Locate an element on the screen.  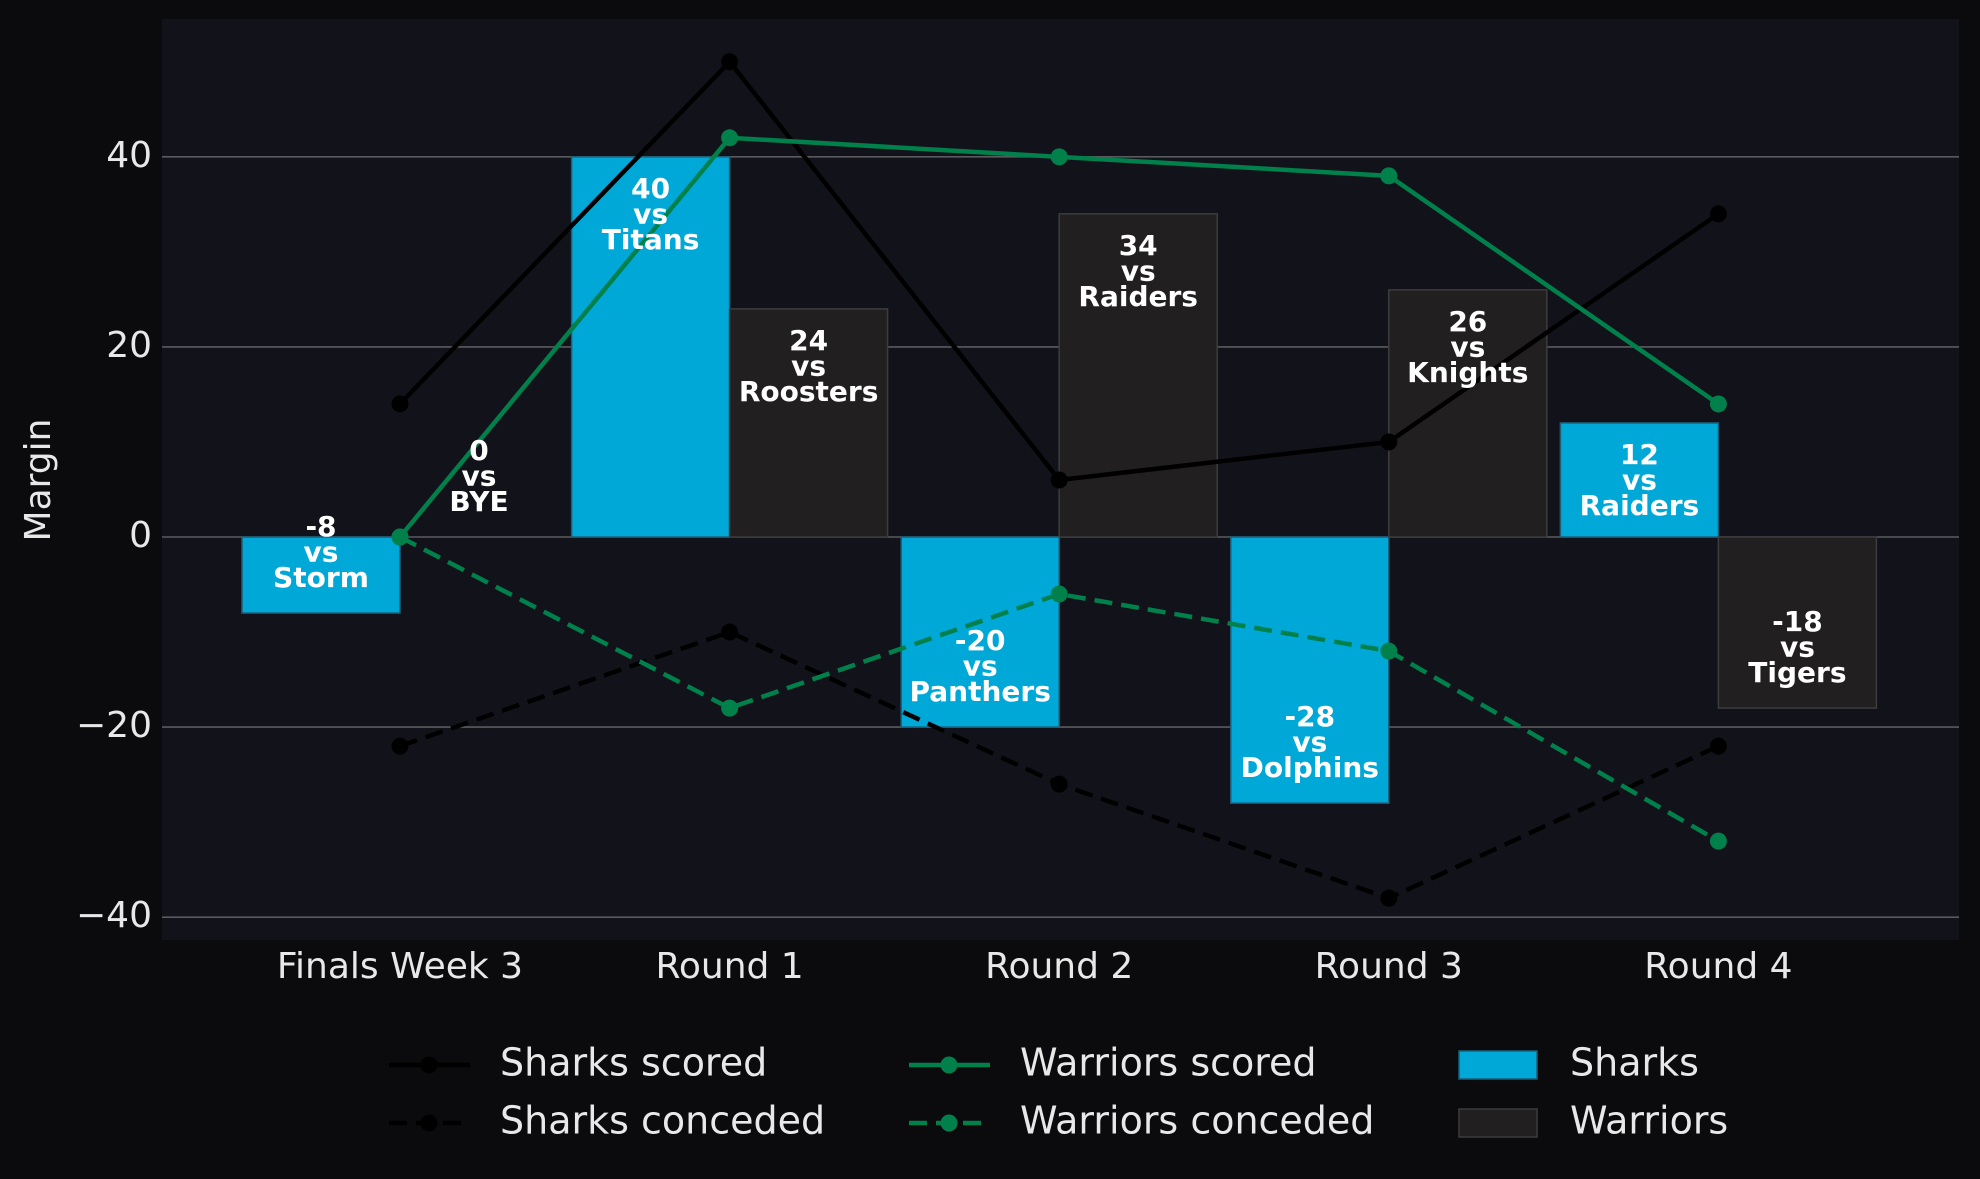
legend-label: Warriors scored is located at coordinates (1168, 1063).